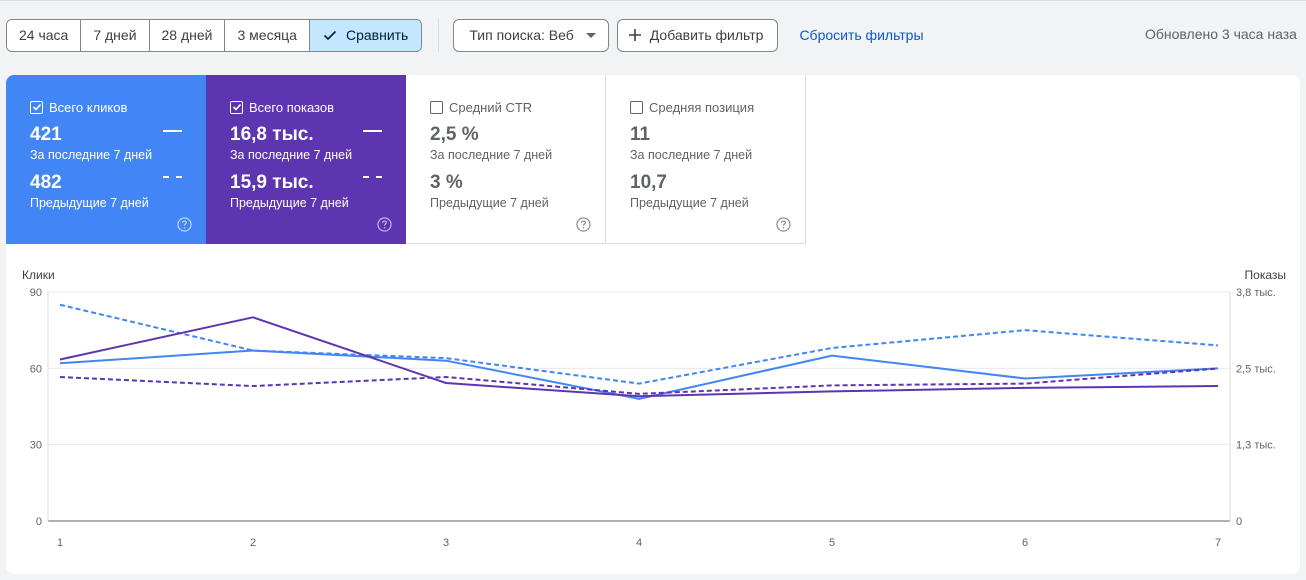  I want to click on right-axis-label: Показы, so click(1265, 275).